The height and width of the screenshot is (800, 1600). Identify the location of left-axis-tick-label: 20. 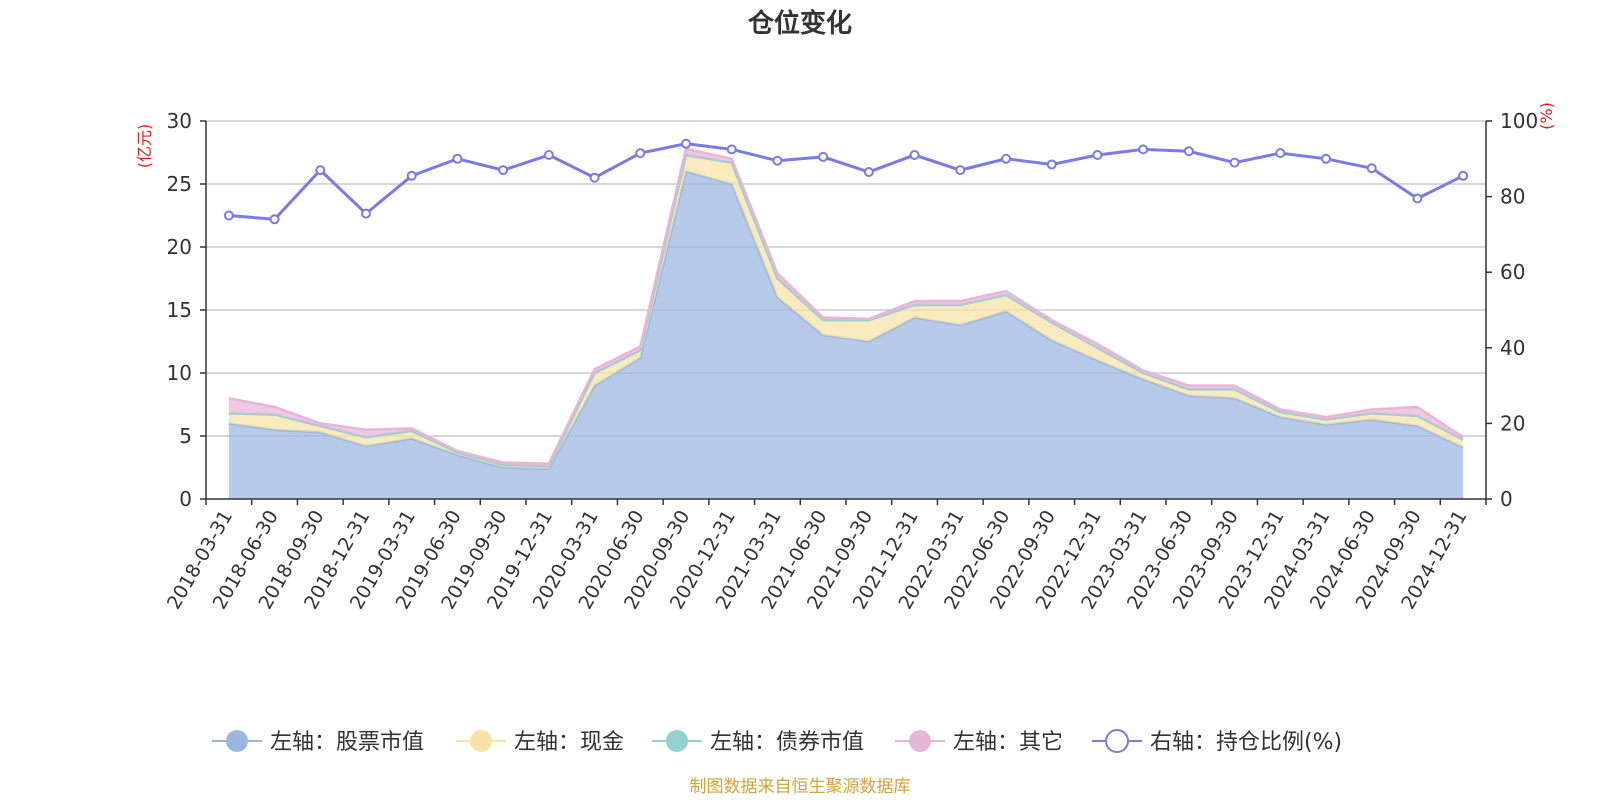
(179, 247).